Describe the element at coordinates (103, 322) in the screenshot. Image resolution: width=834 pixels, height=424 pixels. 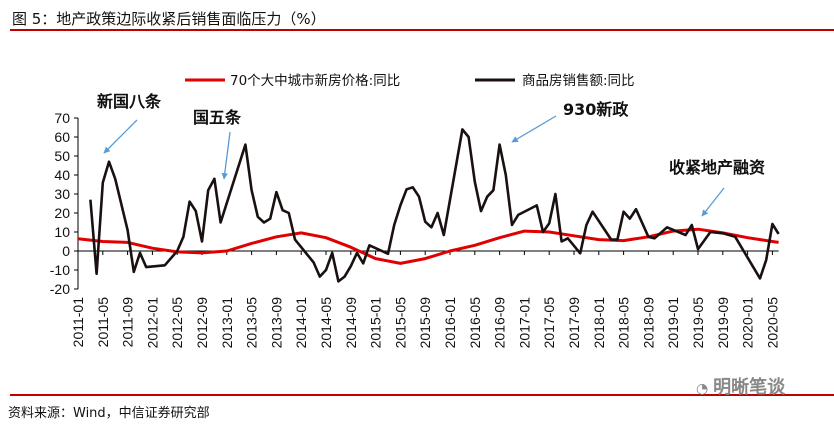
I see `x-tick-label: 2011-05` at that location.